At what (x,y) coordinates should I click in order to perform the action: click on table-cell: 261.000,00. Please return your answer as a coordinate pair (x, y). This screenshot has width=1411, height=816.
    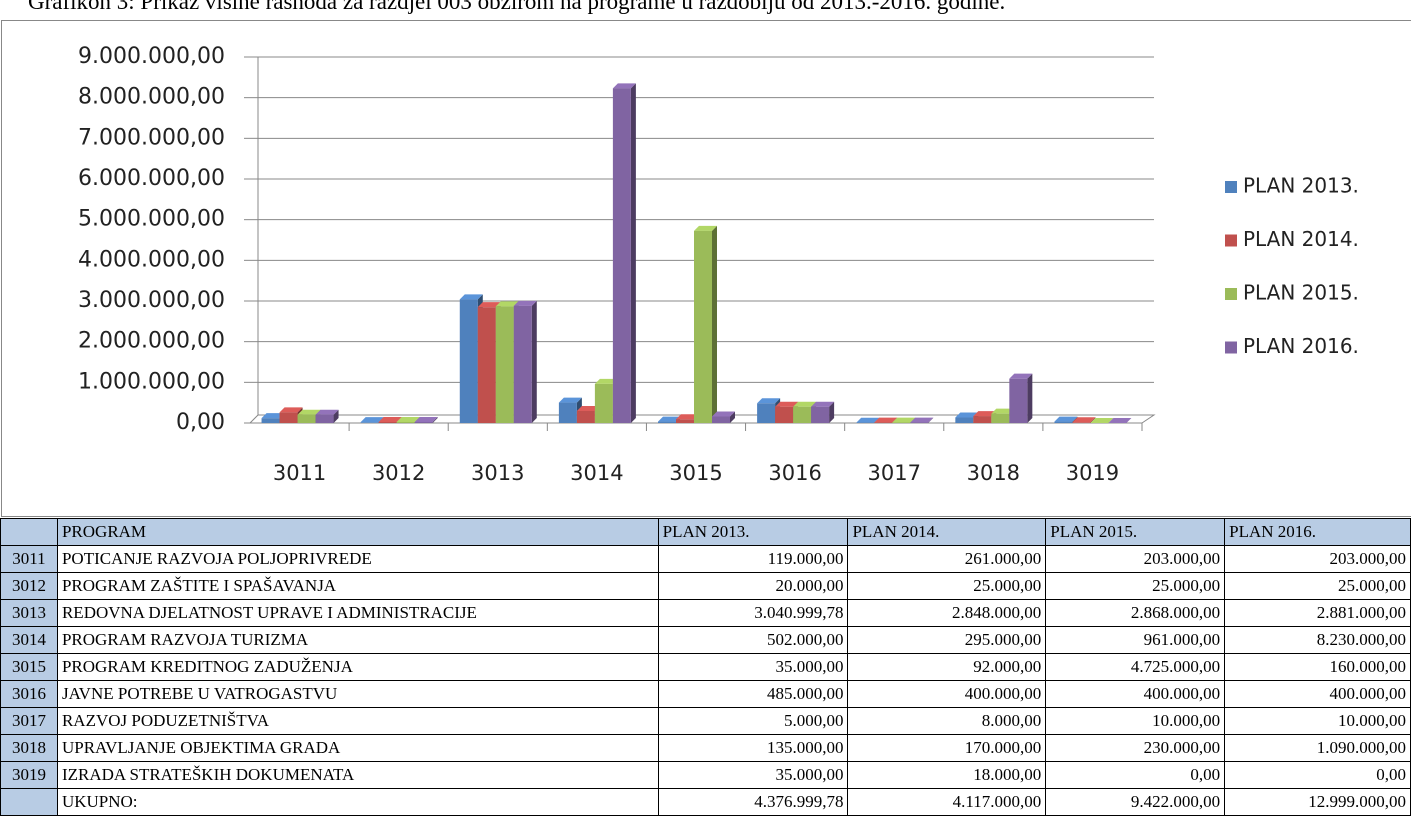
    Looking at the image, I should click on (947, 559).